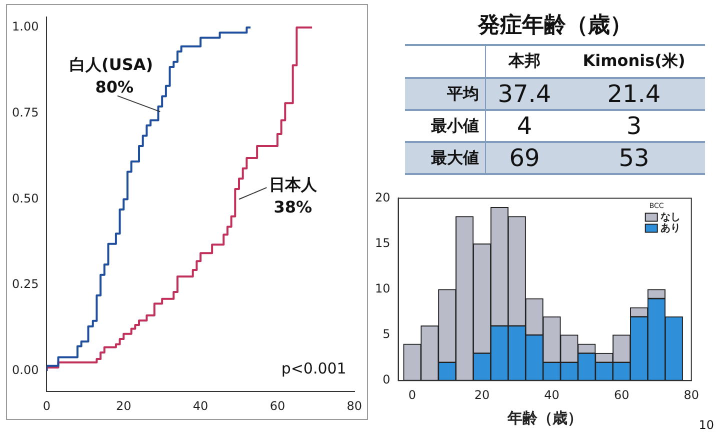 Image resolution: width=718 pixels, height=436 pixels. I want to click on y-tick-label: 0.75, so click(25, 113).